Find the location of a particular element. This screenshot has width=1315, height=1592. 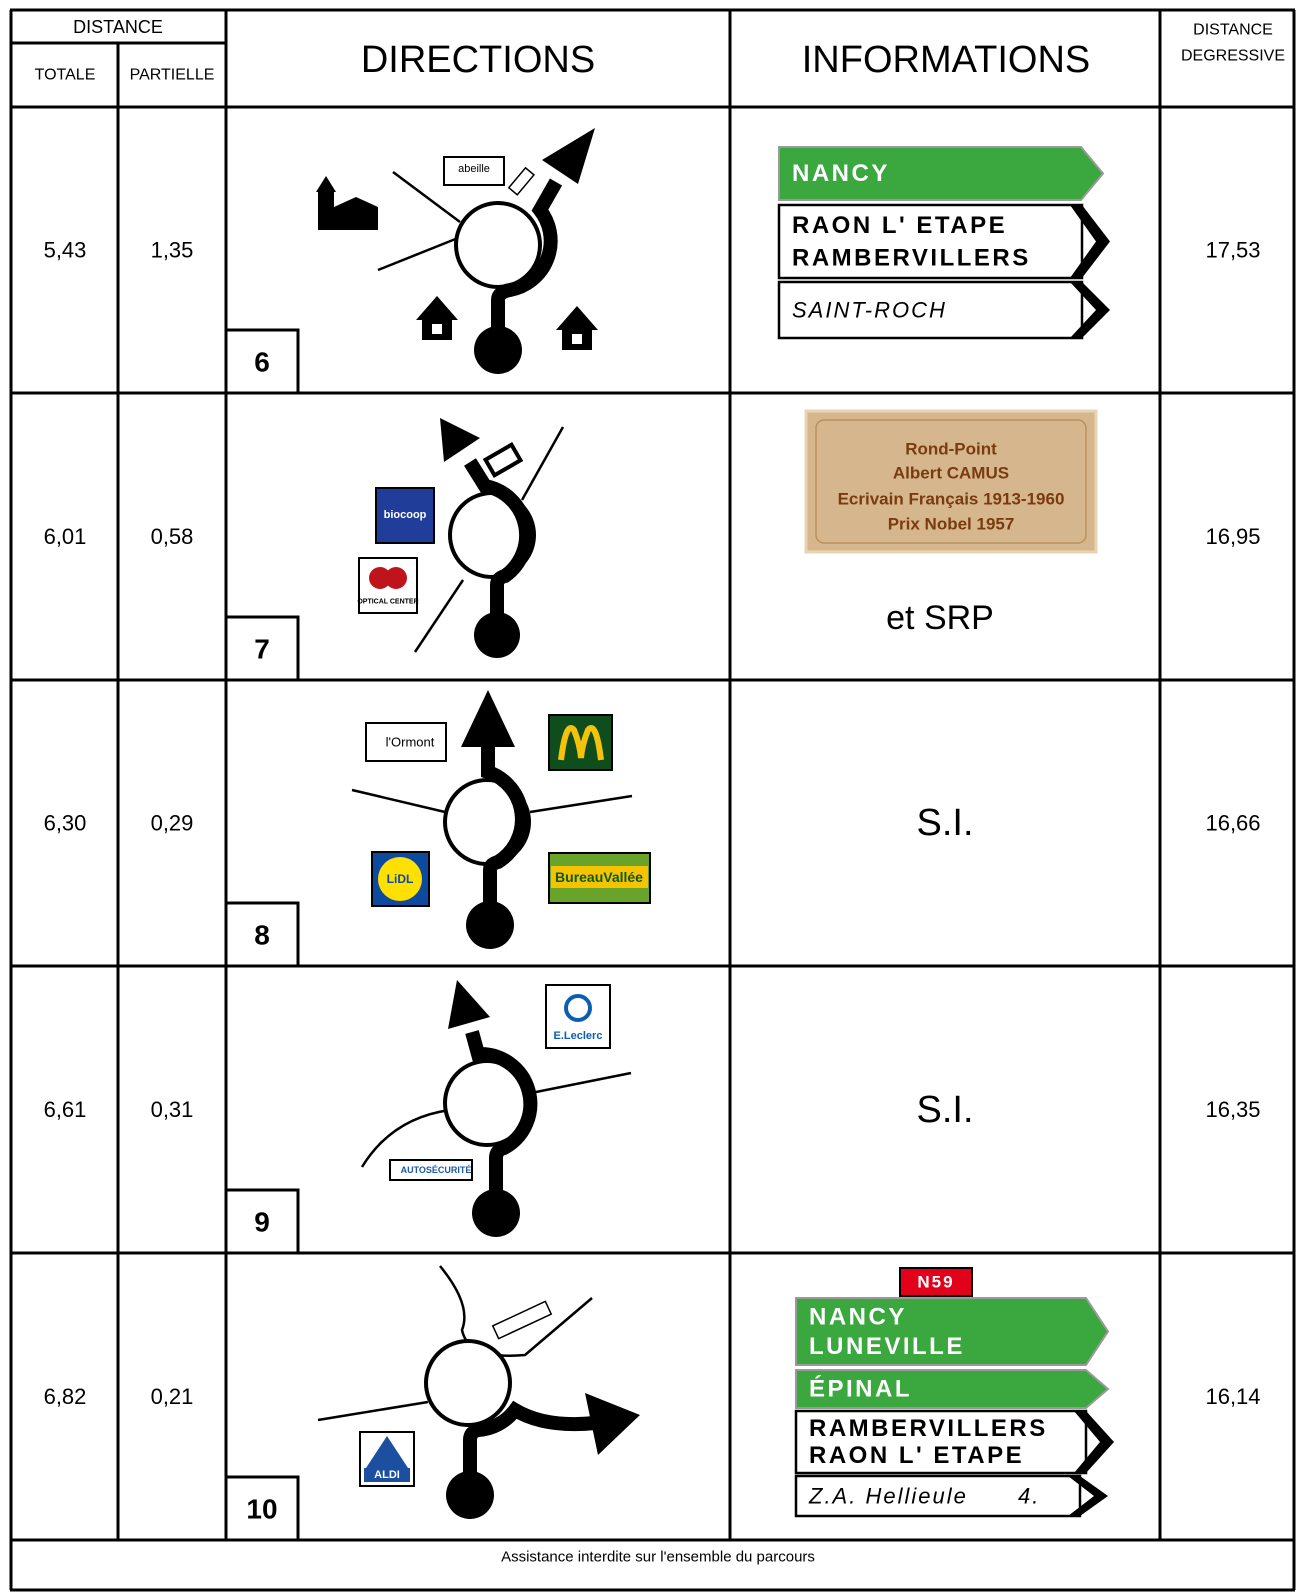

step-number: 7 is located at coordinates (262, 649).